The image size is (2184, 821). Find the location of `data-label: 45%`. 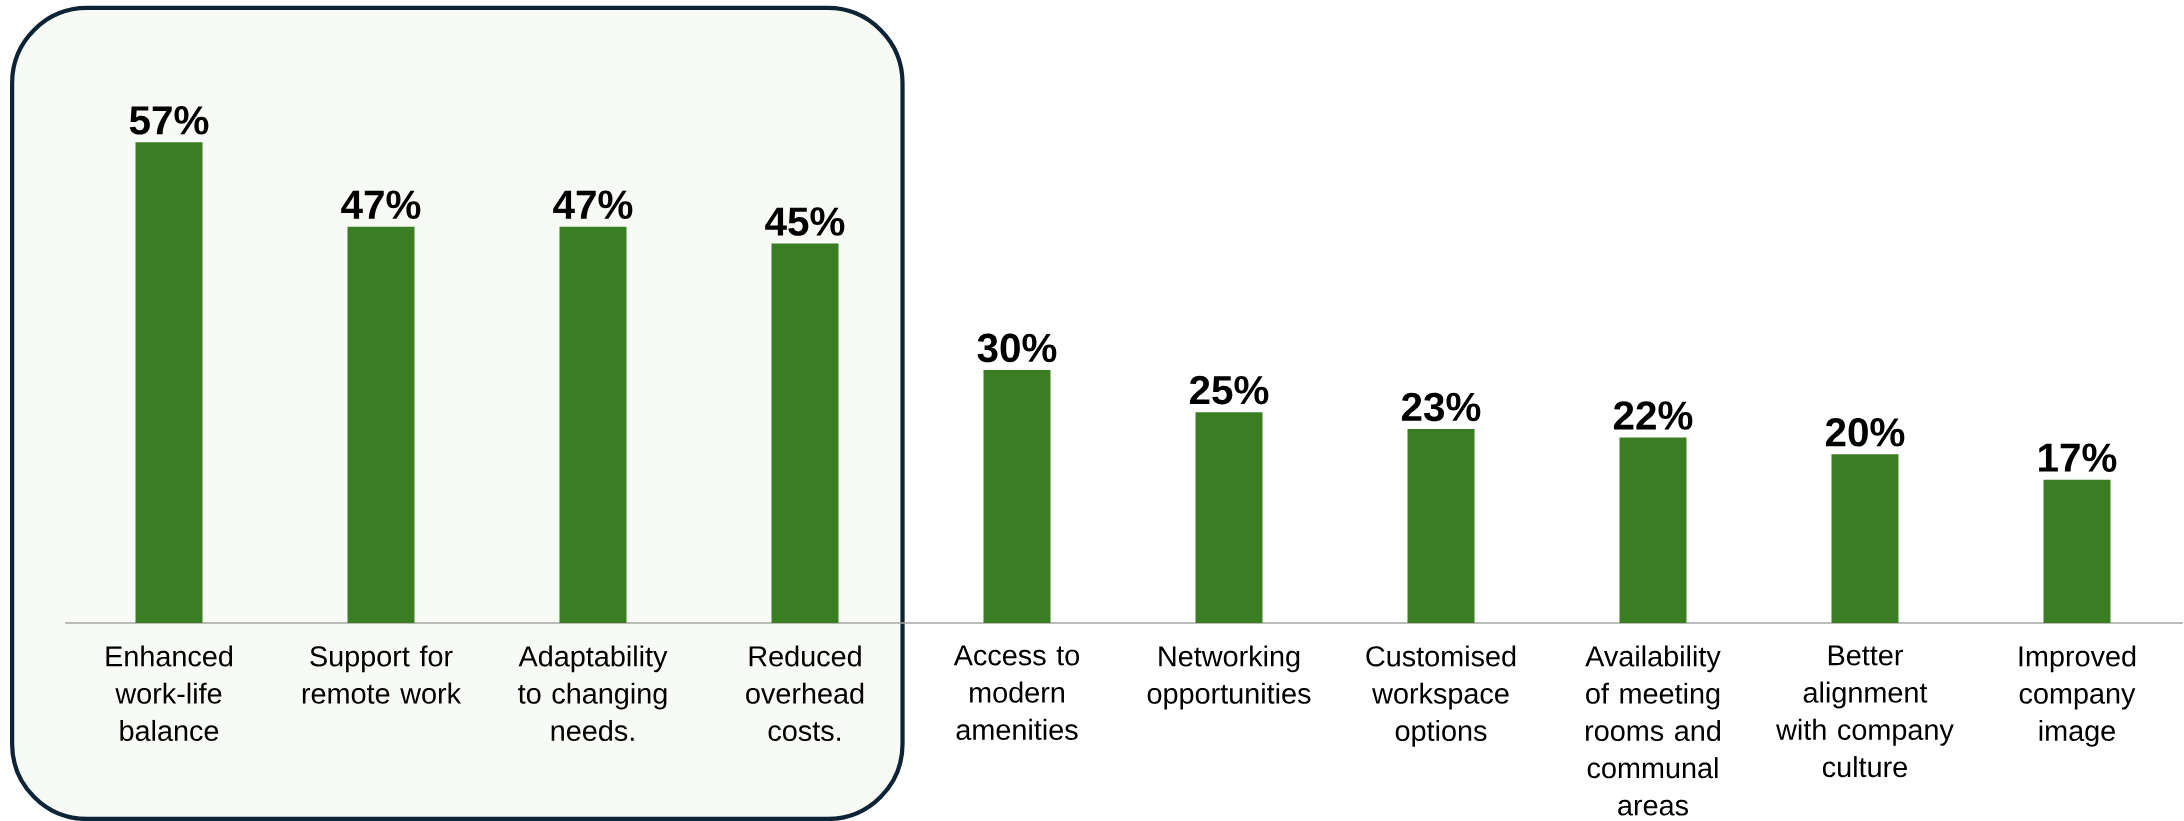

data-label: 45% is located at coordinates (805, 221).